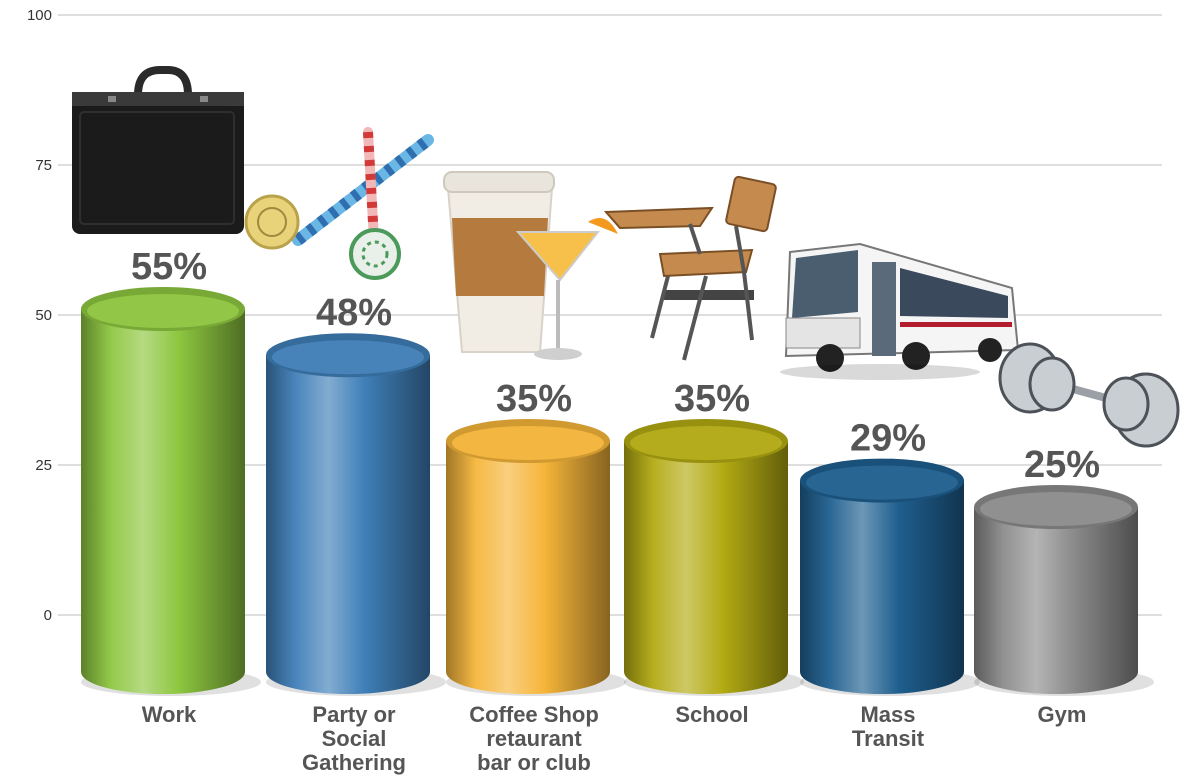  Describe the element at coordinates (1062, 465) in the screenshot. I see `value-label: 25%` at that location.